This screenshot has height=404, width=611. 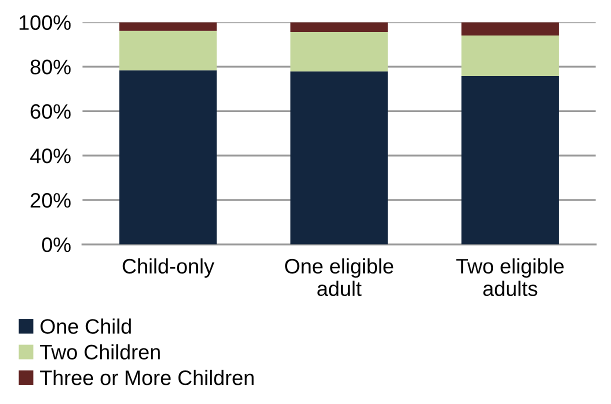 I want to click on y-tick-label: 0%, so click(x=56, y=244).